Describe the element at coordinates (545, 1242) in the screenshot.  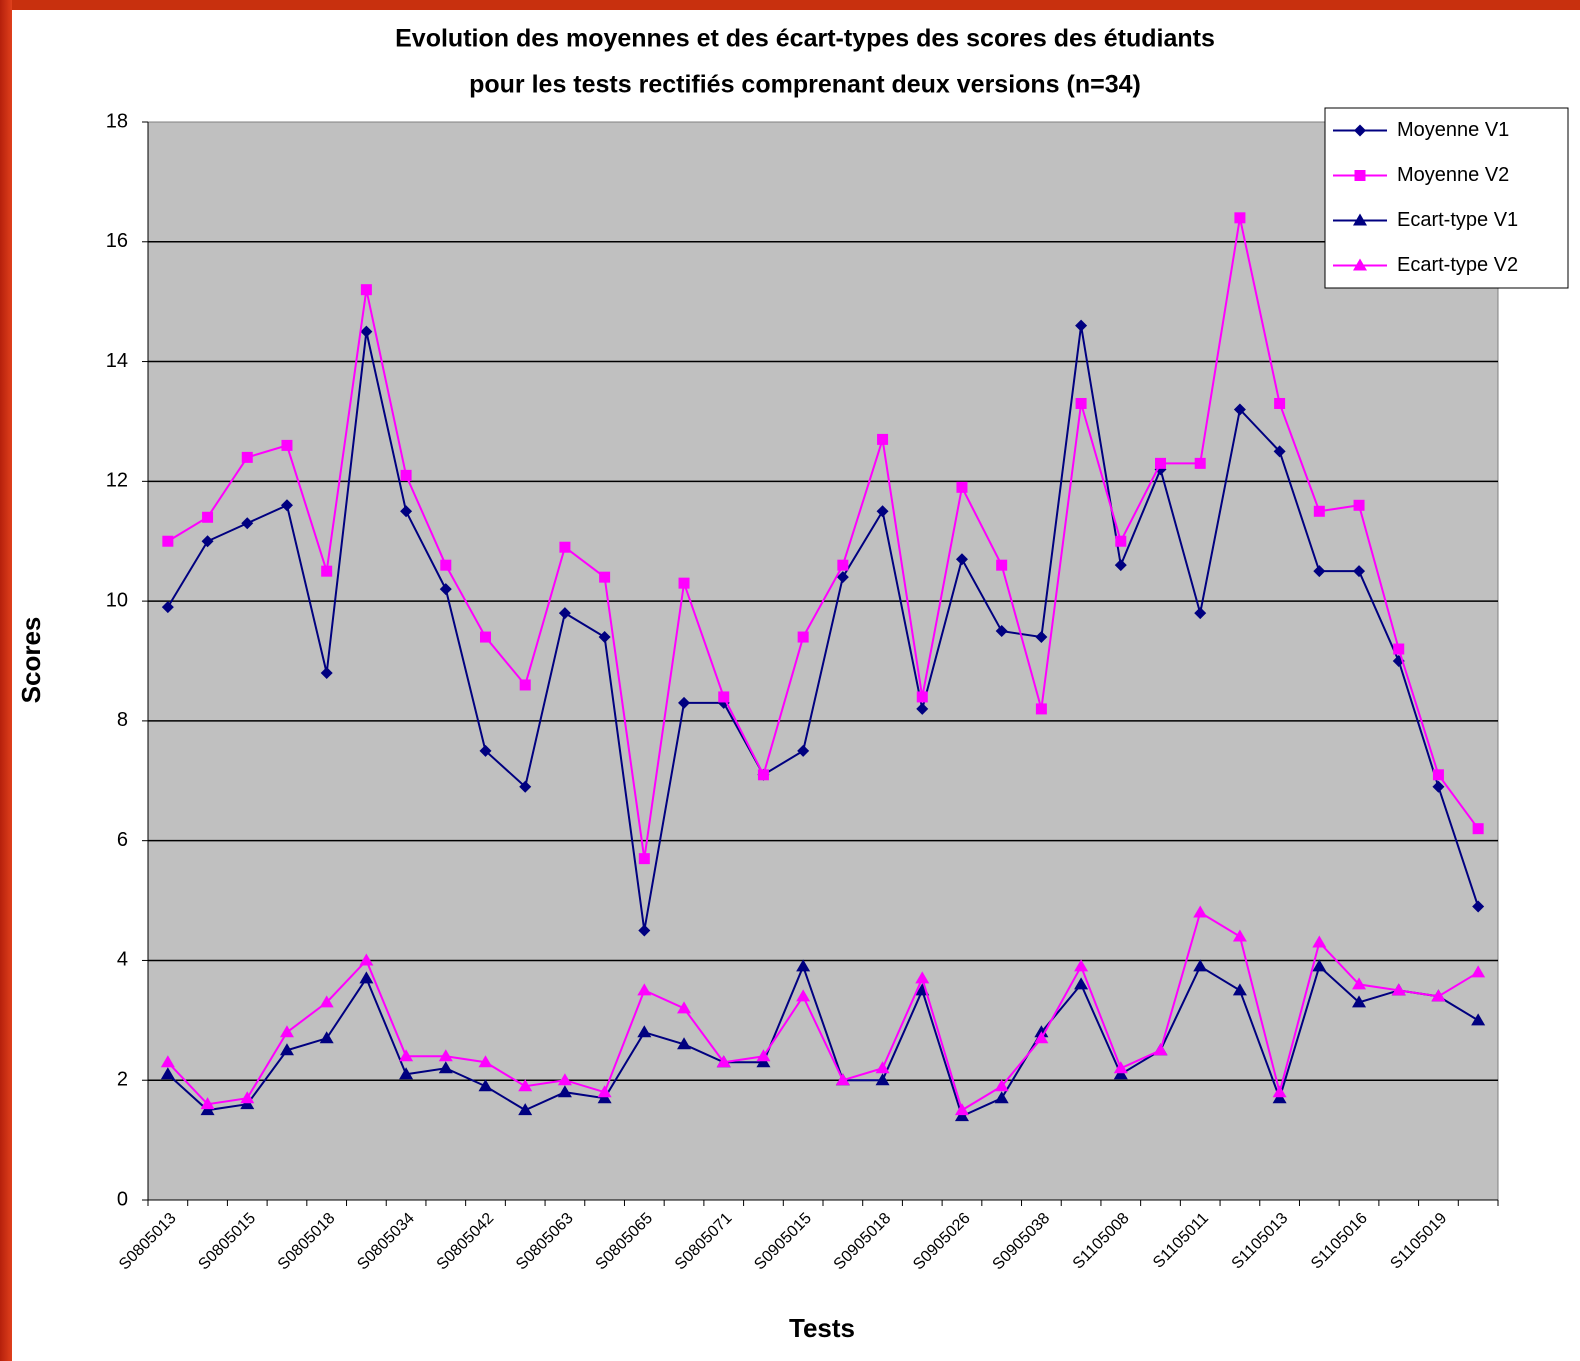
I see `x-tick-label: S0805063` at that location.